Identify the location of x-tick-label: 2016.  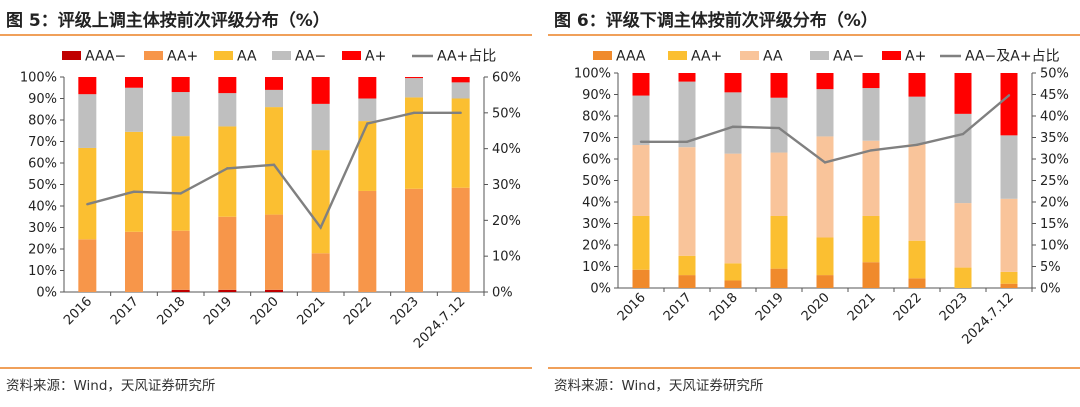
(632, 307).